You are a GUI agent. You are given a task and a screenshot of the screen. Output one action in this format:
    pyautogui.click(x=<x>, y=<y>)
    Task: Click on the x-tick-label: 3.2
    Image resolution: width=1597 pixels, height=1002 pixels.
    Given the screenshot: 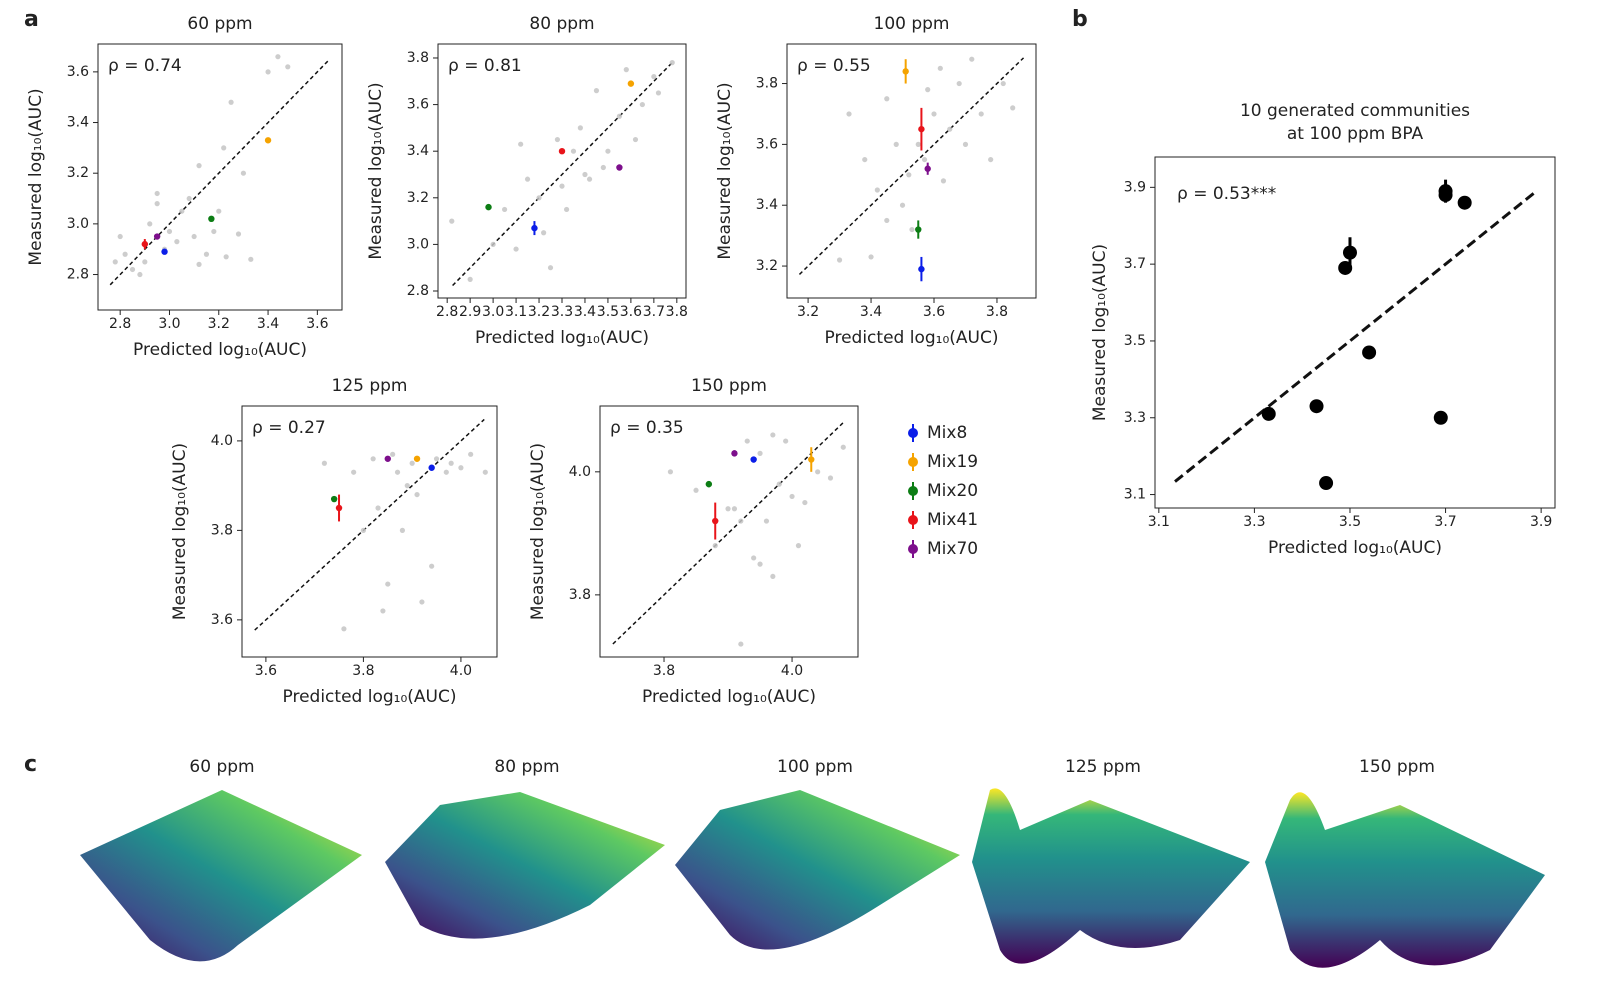 What is the action you would take?
    pyautogui.click(x=219, y=324)
    